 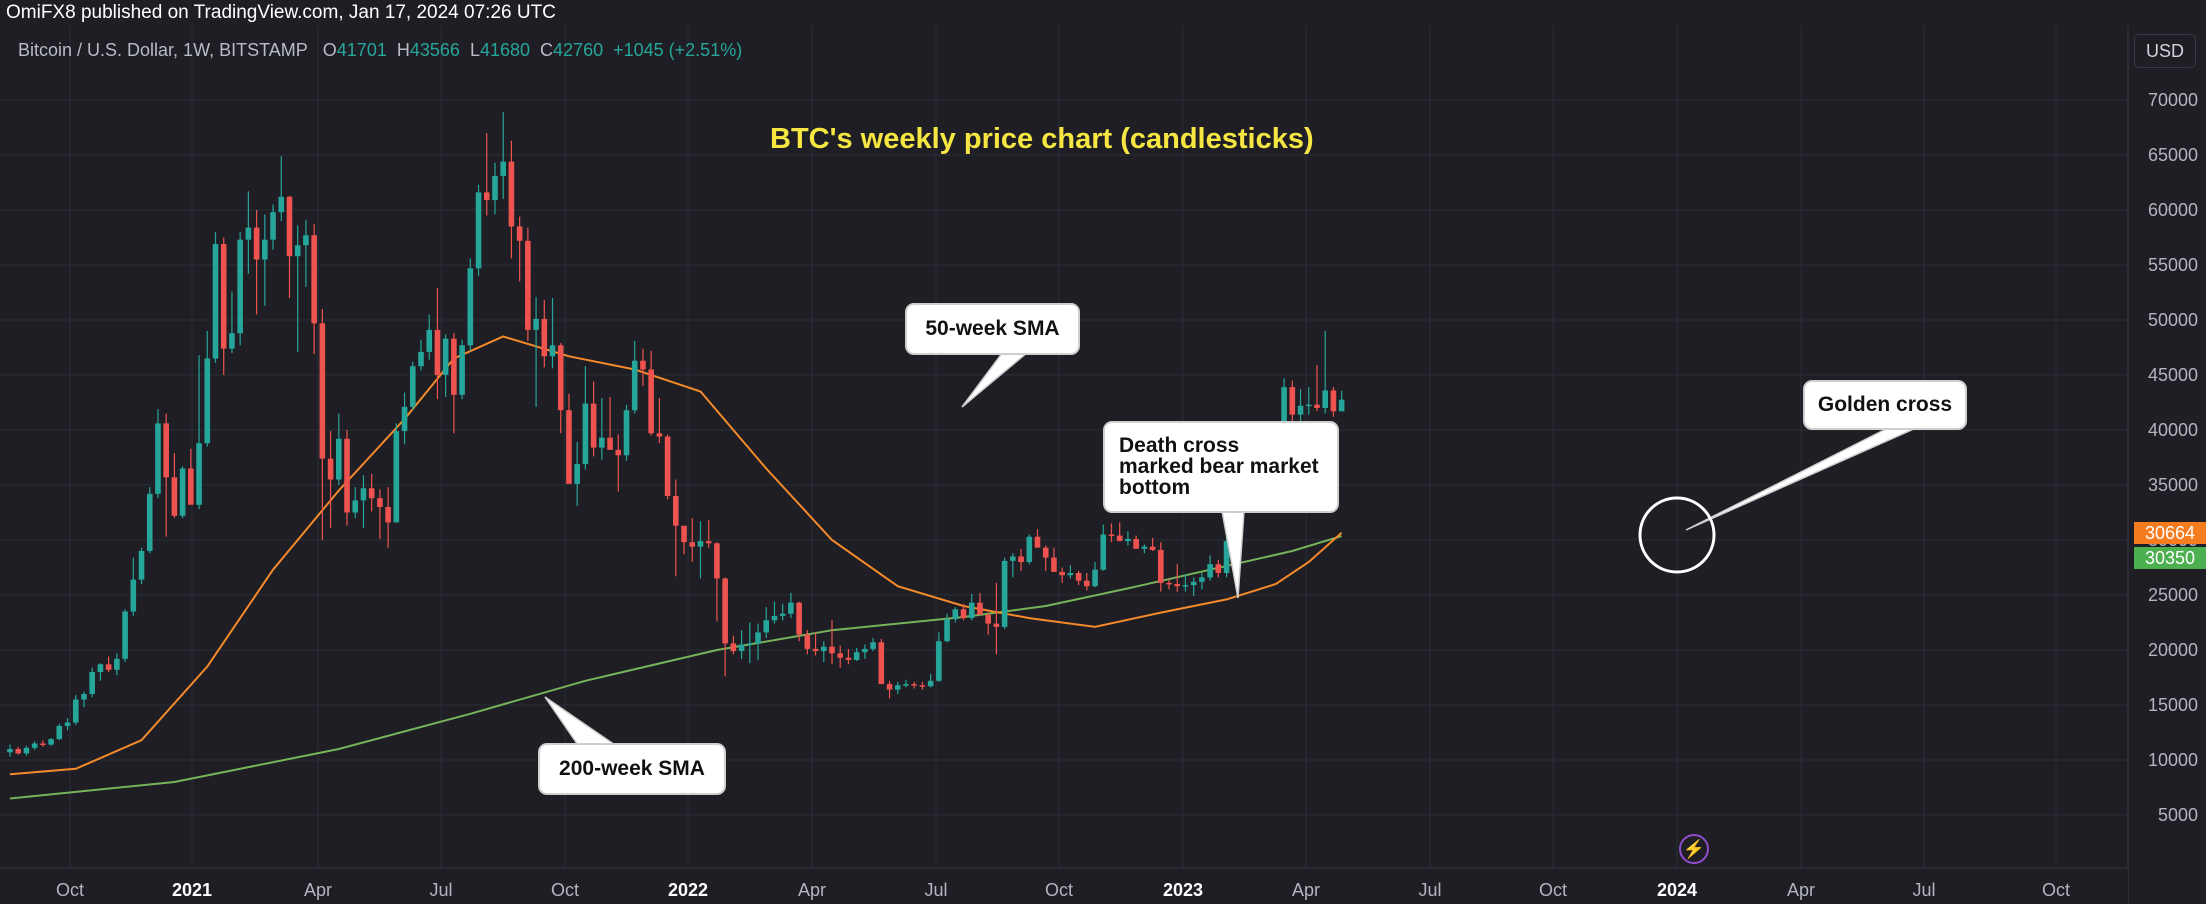 What do you see at coordinates (2167, 464) in the screenshot?
I see `price-axis-panel` at bounding box center [2167, 464].